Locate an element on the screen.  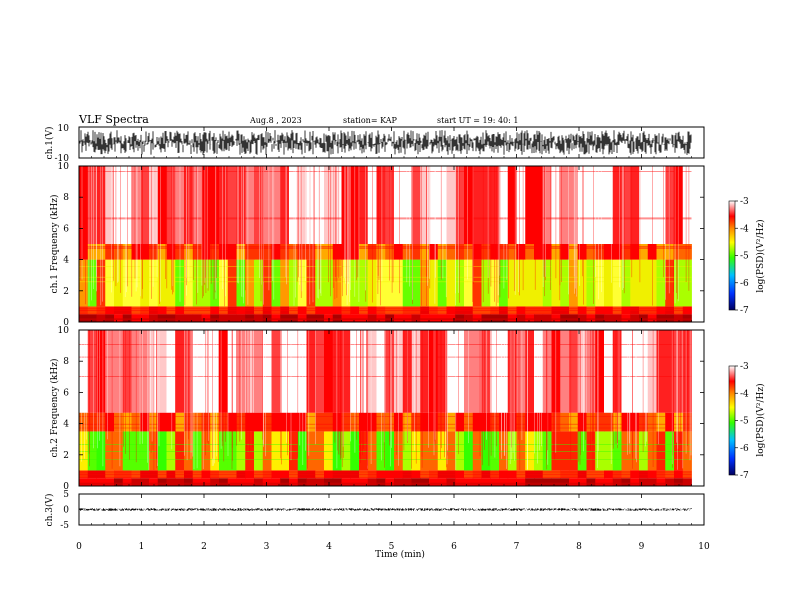
colorbar-ch1-tick: -3 is located at coordinates (744, 202).